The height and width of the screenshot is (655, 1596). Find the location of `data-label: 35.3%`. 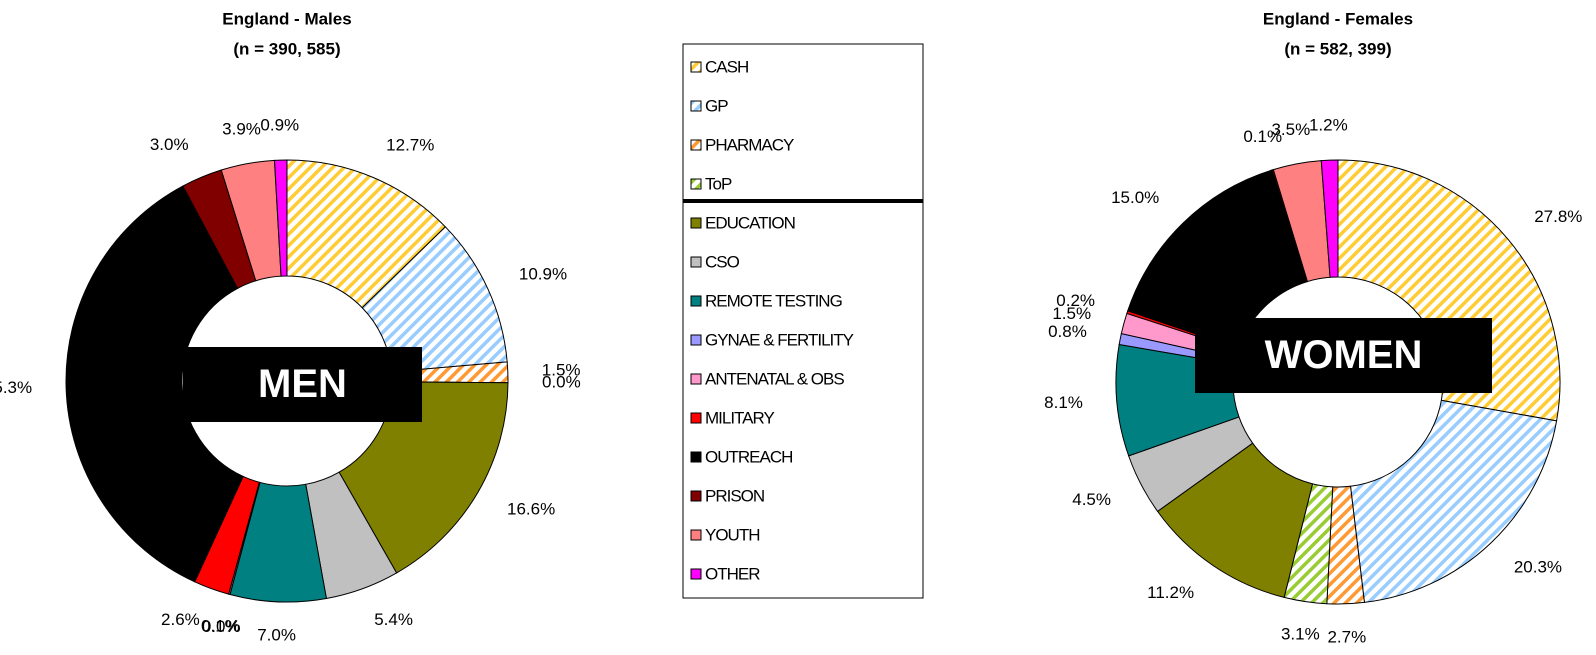

data-label: 35.3% is located at coordinates (16, 387).